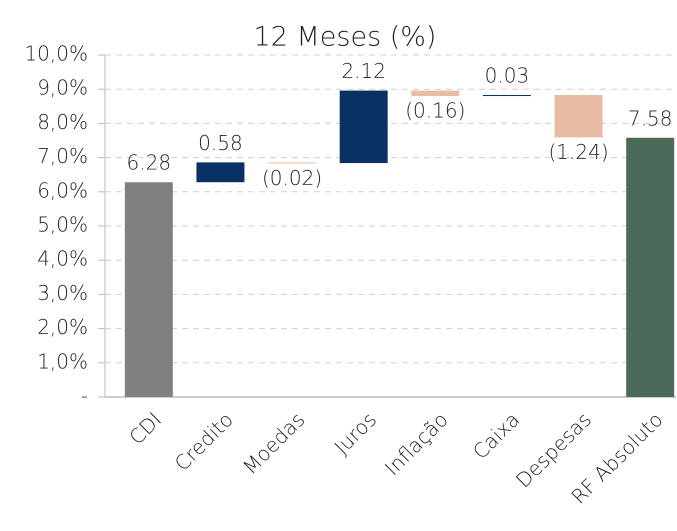 The width and height of the screenshot is (677, 531). What do you see at coordinates (650, 118) in the screenshot?
I see `data-label: 7.58` at bounding box center [650, 118].